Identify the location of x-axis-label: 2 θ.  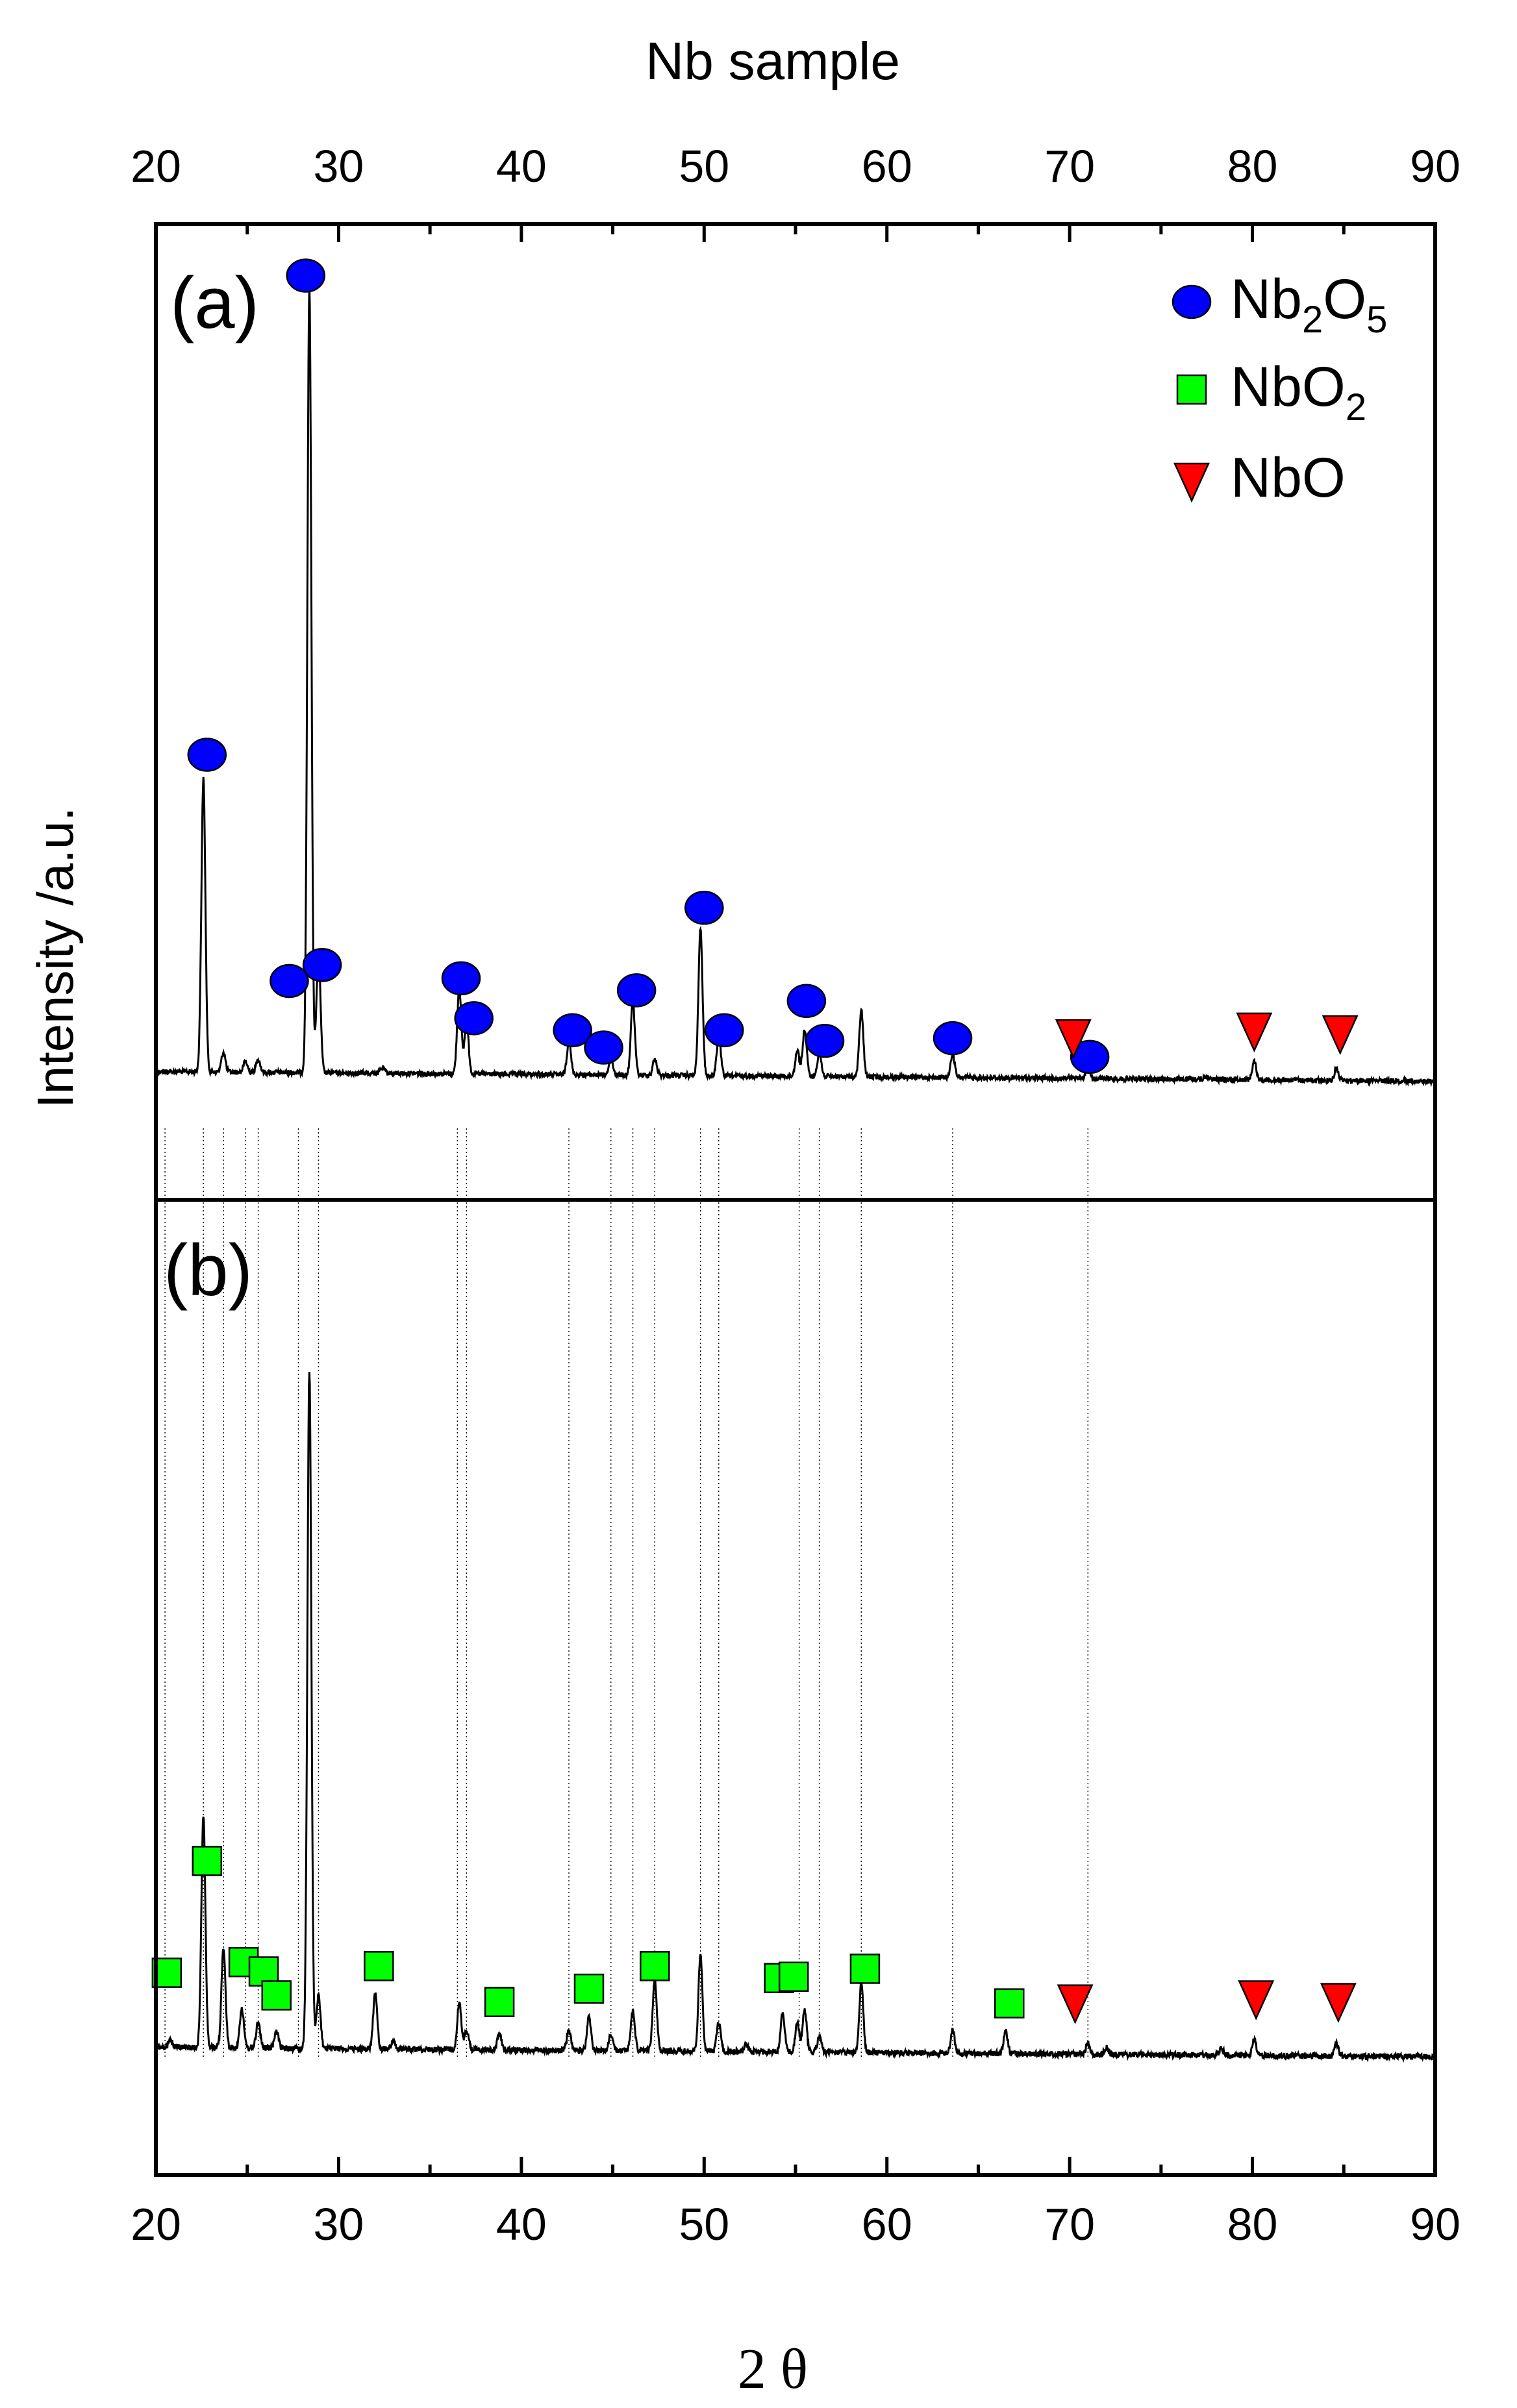
(773, 2369).